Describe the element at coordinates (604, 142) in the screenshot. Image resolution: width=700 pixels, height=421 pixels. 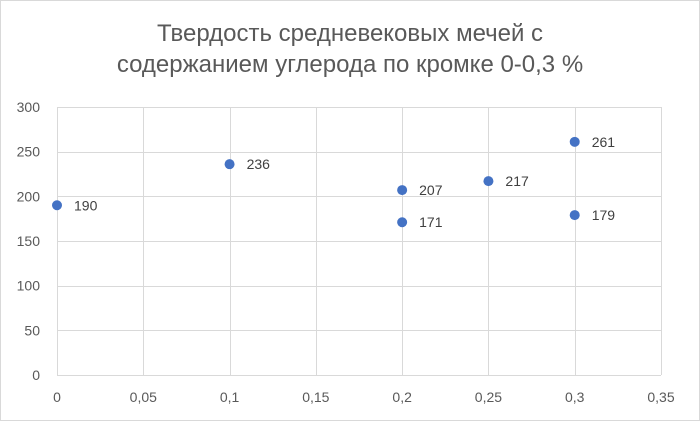
I see `data-label: 261` at that location.